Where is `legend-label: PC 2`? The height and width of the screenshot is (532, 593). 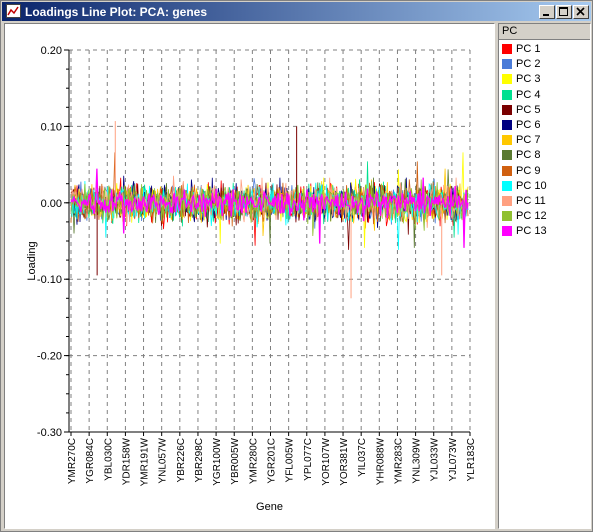
legend-label: PC 2 is located at coordinates (528, 64).